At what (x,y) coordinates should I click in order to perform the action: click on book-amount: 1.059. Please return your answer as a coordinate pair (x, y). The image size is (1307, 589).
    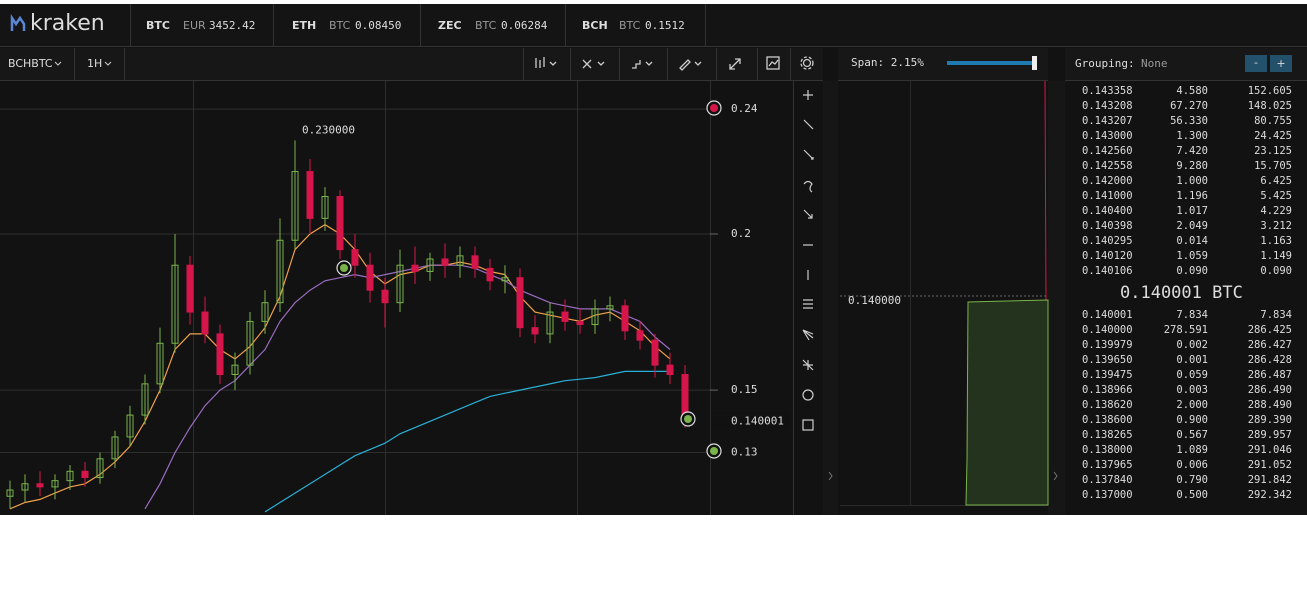
    Looking at the image, I should click on (1192, 256).